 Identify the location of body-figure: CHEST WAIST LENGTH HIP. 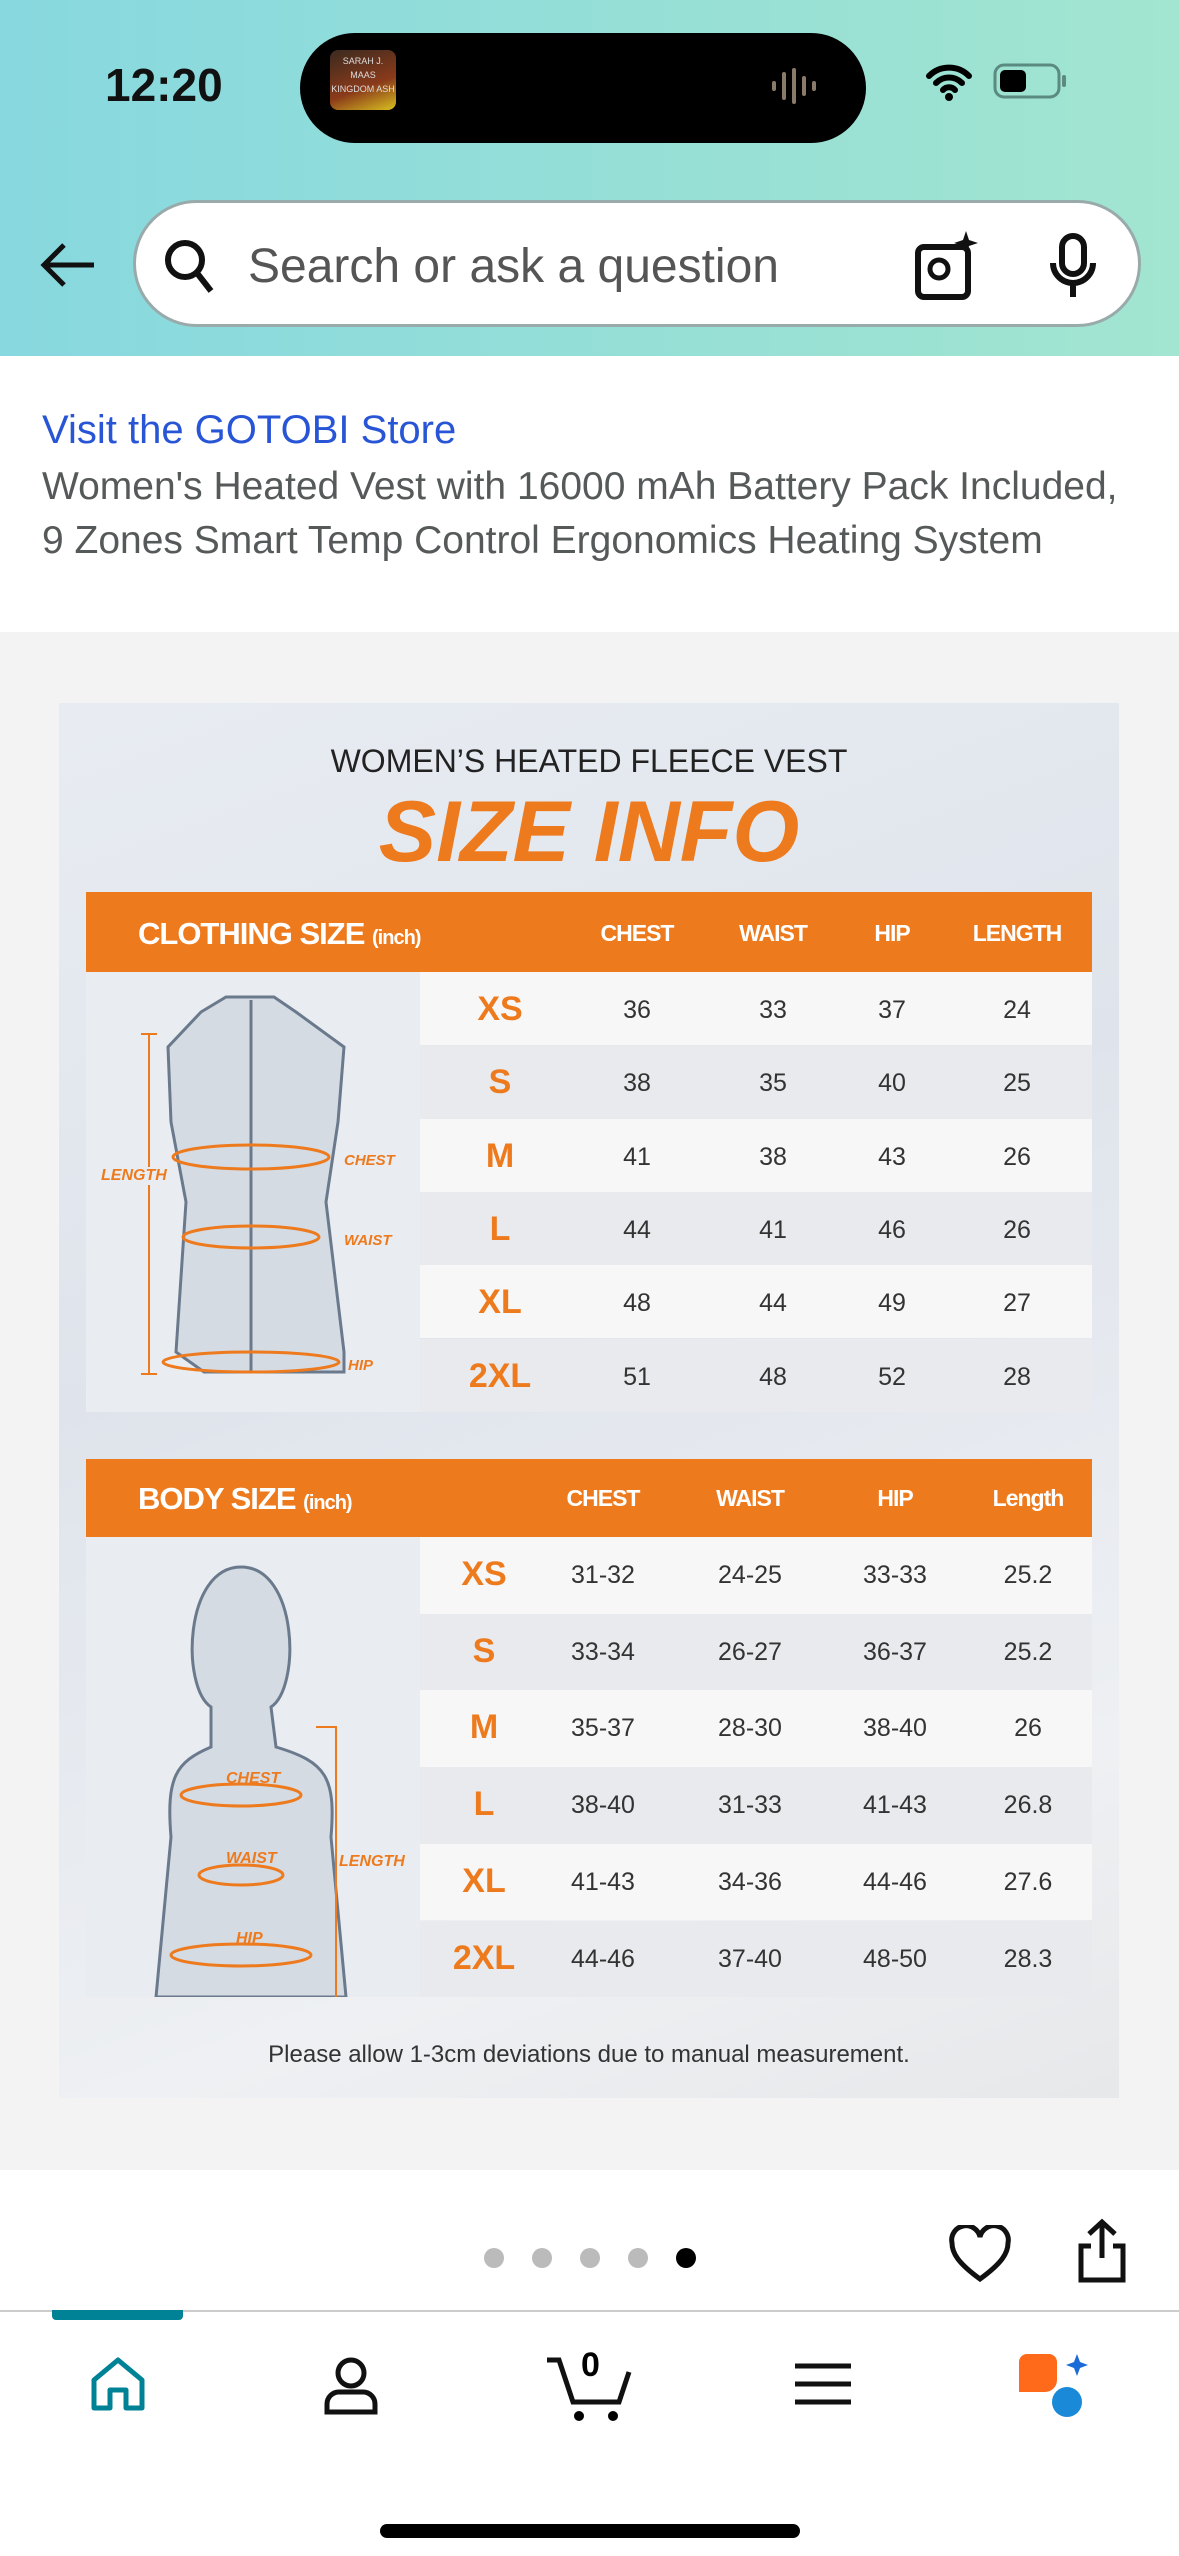
(253, 1802).